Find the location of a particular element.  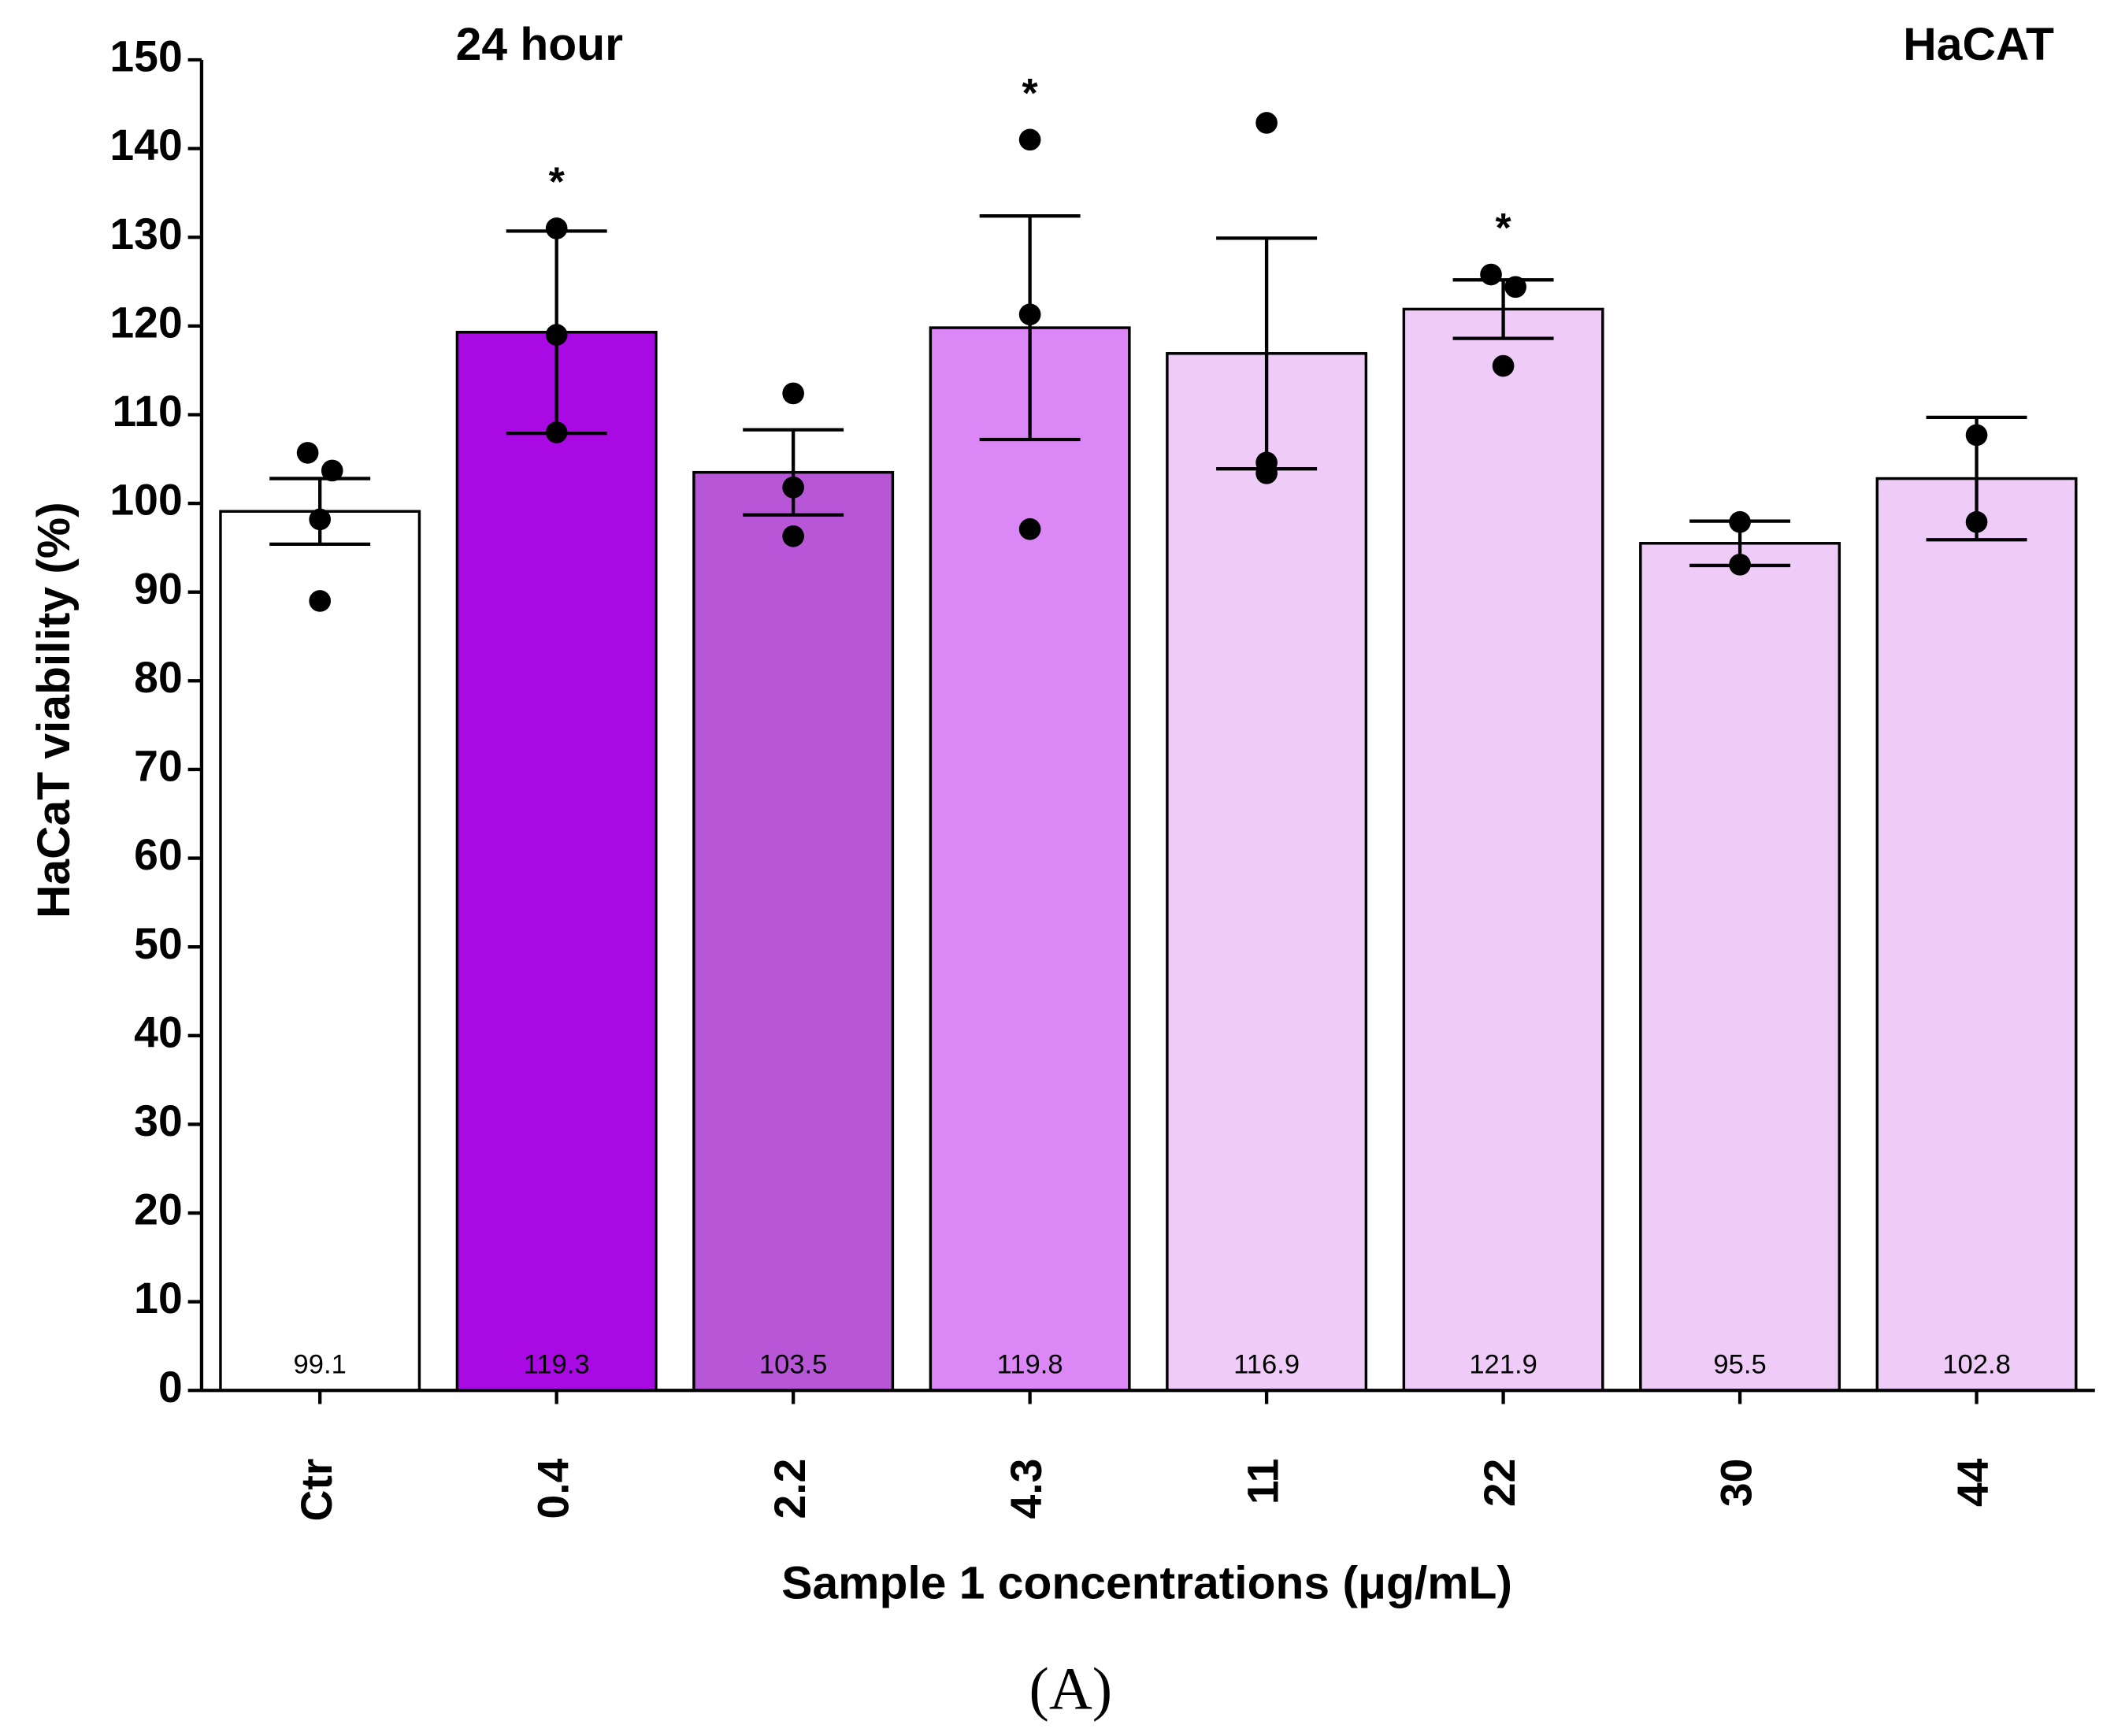

value-label: 99.1 is located at coordinates (321, 1364).